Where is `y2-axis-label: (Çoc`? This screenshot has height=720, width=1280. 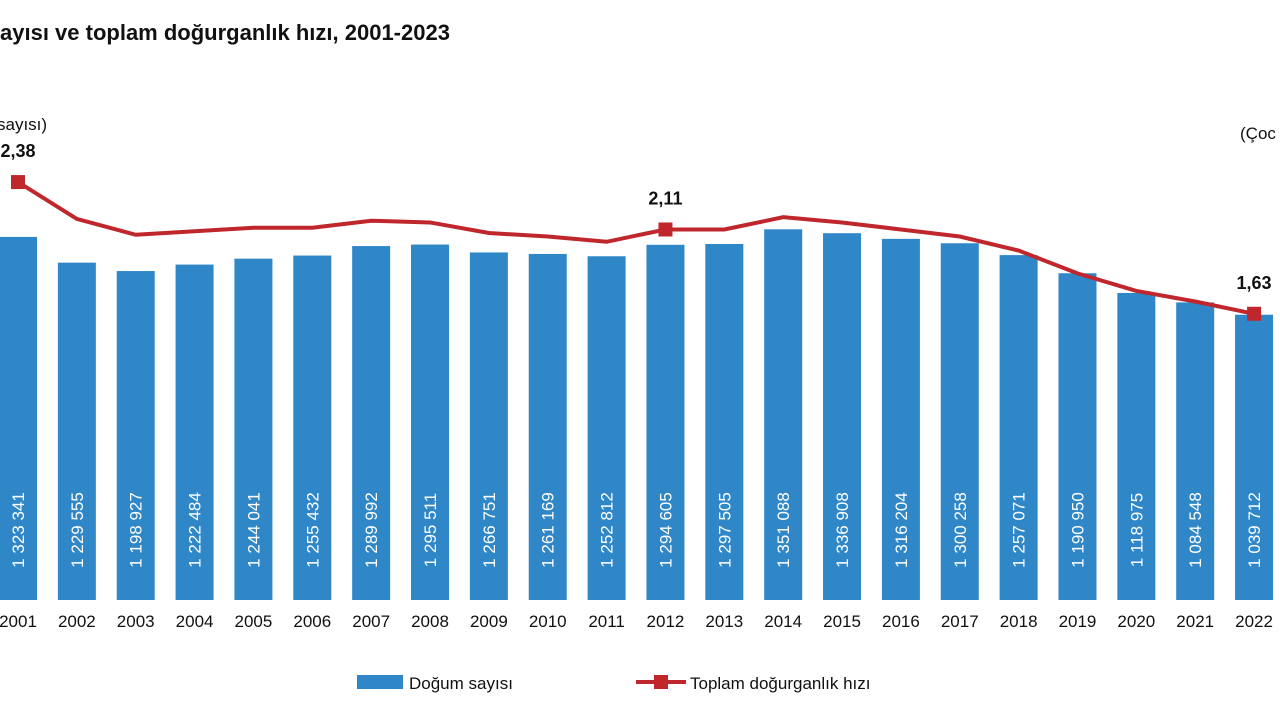 y2-axis-label: (Çoc is located at coordinates (1258, 133).